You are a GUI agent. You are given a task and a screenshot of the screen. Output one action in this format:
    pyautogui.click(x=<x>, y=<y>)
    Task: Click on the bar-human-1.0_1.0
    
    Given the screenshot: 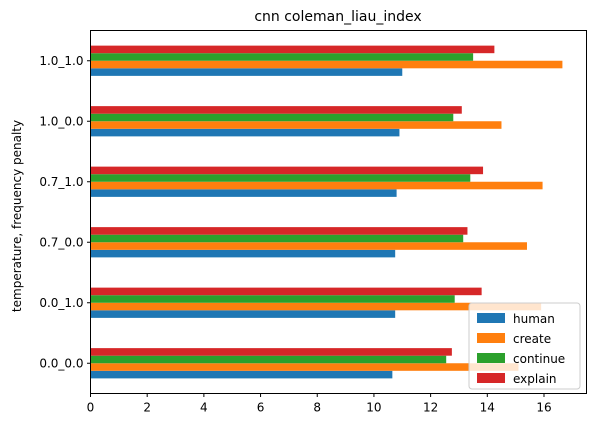 What is the action you would take?
    pyautogui.click(x=246, y=72)
    